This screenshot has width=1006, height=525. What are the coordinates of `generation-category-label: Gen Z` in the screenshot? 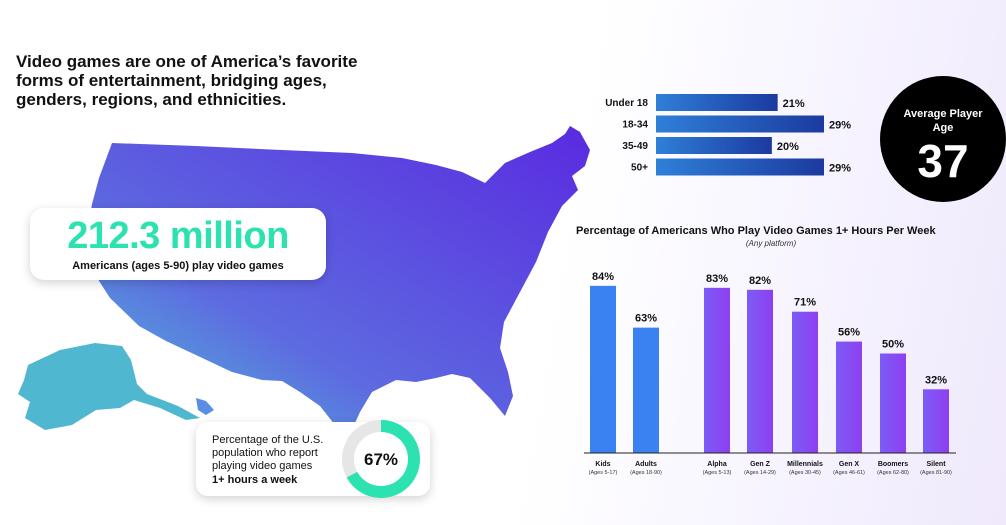 It's located at (760, 464).